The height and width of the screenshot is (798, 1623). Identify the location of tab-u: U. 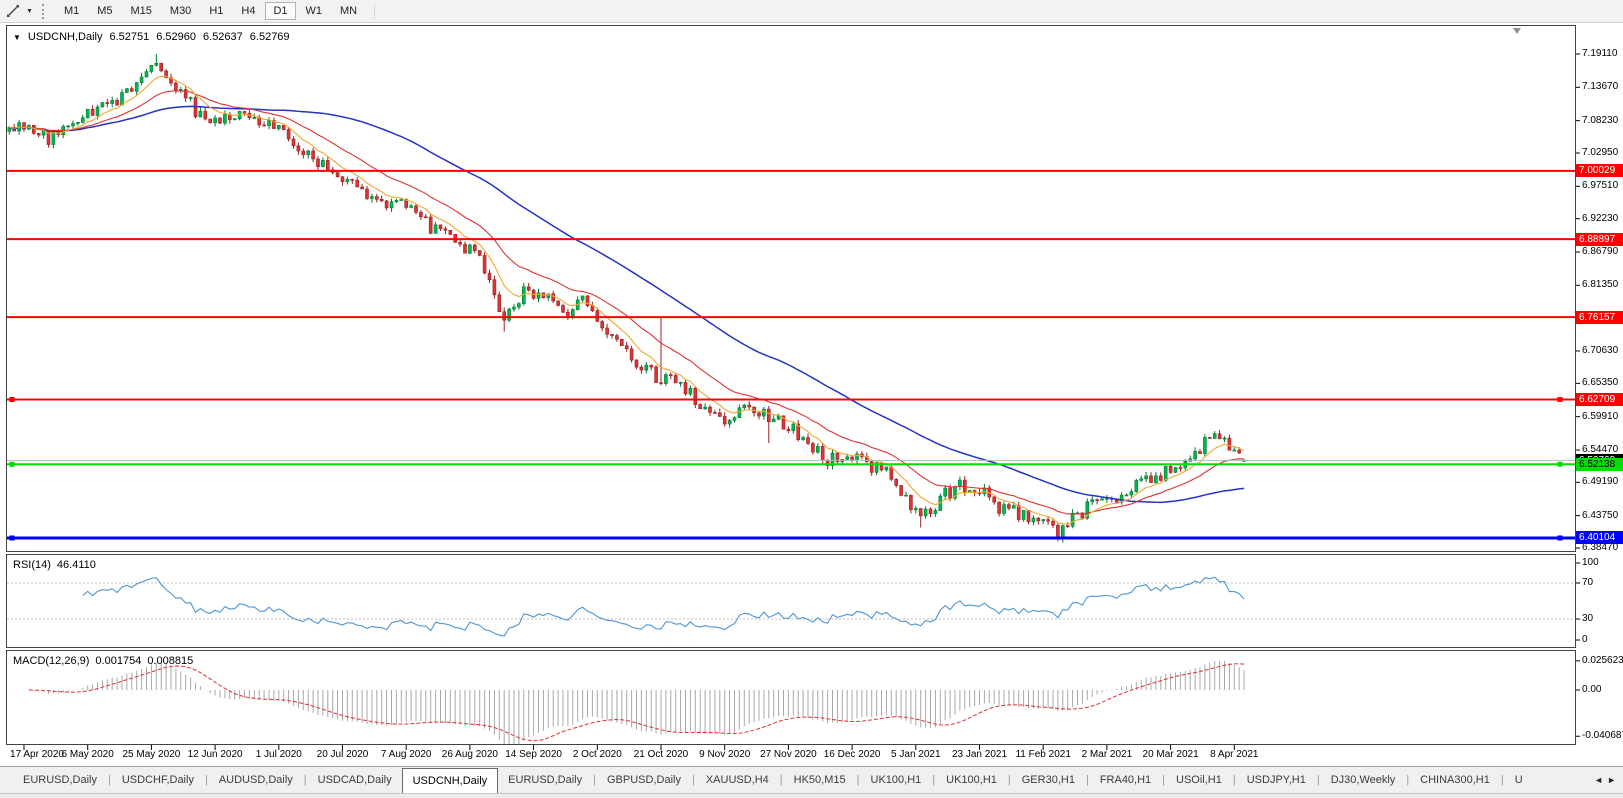
(1518, 780).